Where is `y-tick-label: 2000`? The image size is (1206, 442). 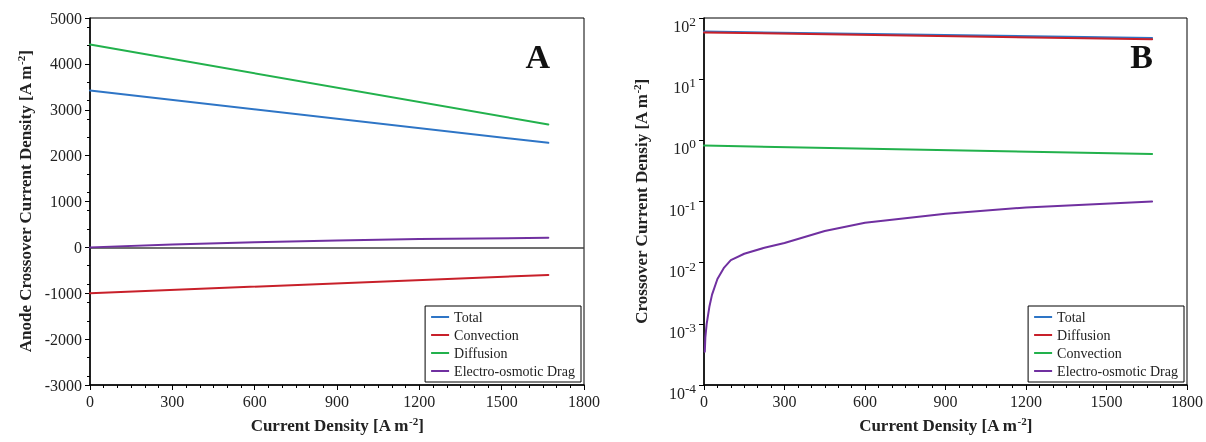 y-tick-label: 2000 is located at coordinates (66, 156).